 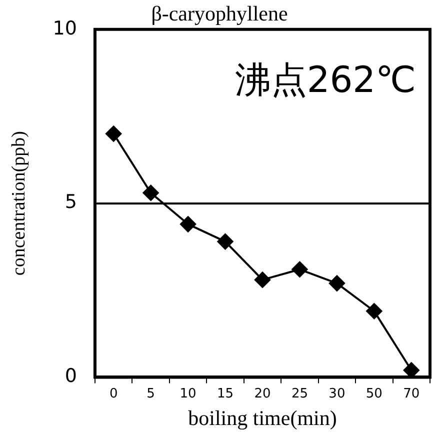 I want to click on y-tick-label: 0, so click(x=70, y=376).